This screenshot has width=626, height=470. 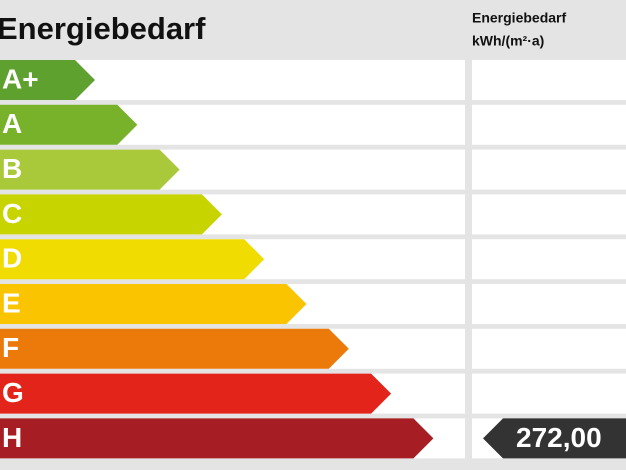 I want to click on class-label: C, so click(x=12, y=213).